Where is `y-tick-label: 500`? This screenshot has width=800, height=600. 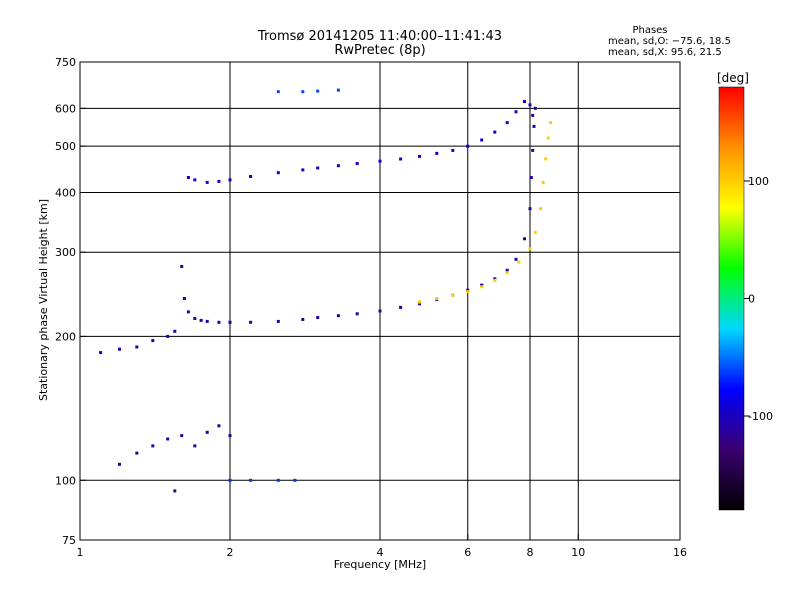 y-tick-label: 500 is located at coordinates (65, 146).